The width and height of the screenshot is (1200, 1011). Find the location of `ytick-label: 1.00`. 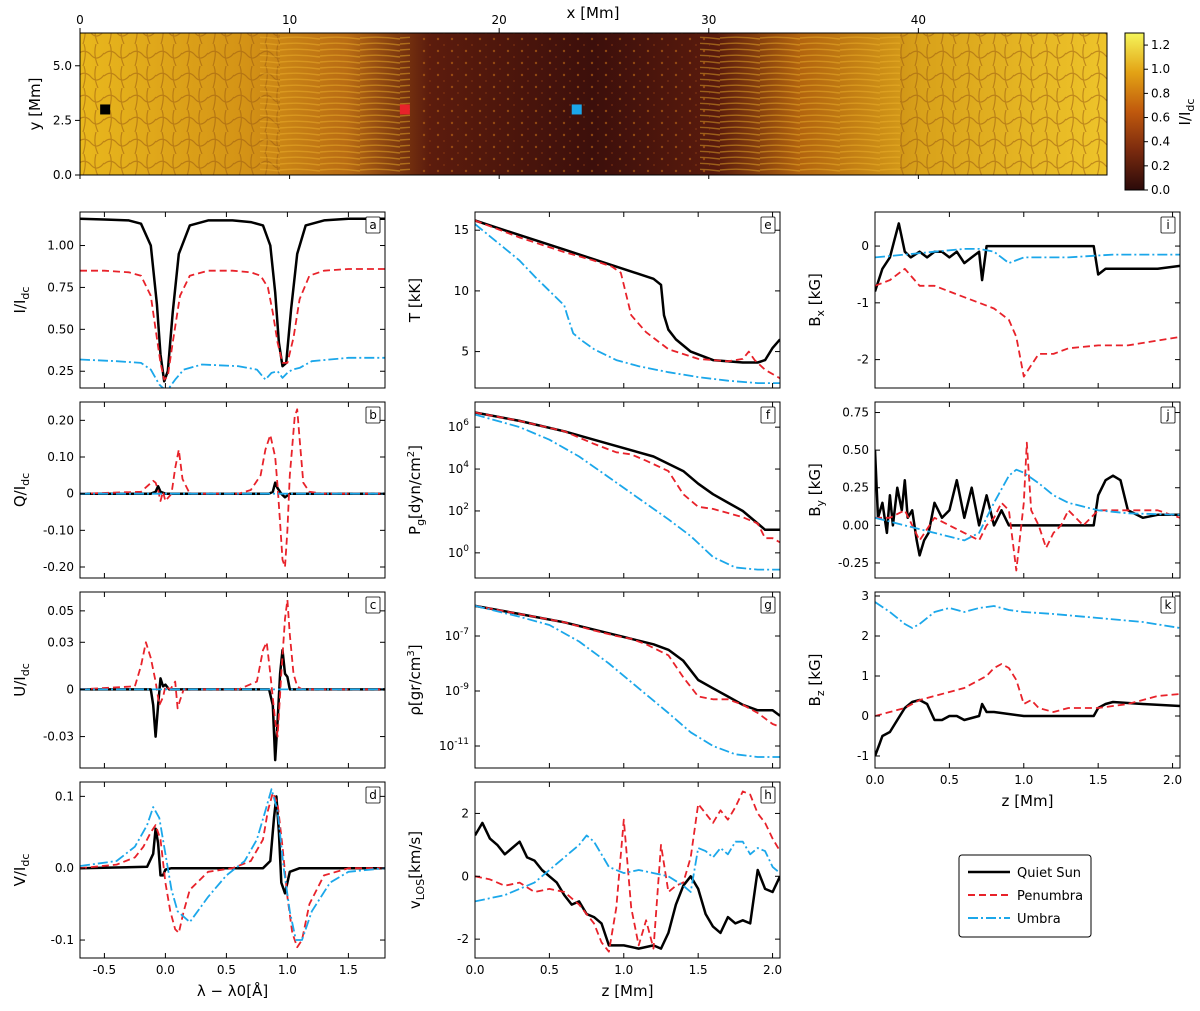

ytick-label: 1.00 is located at coordinates (60, 246).